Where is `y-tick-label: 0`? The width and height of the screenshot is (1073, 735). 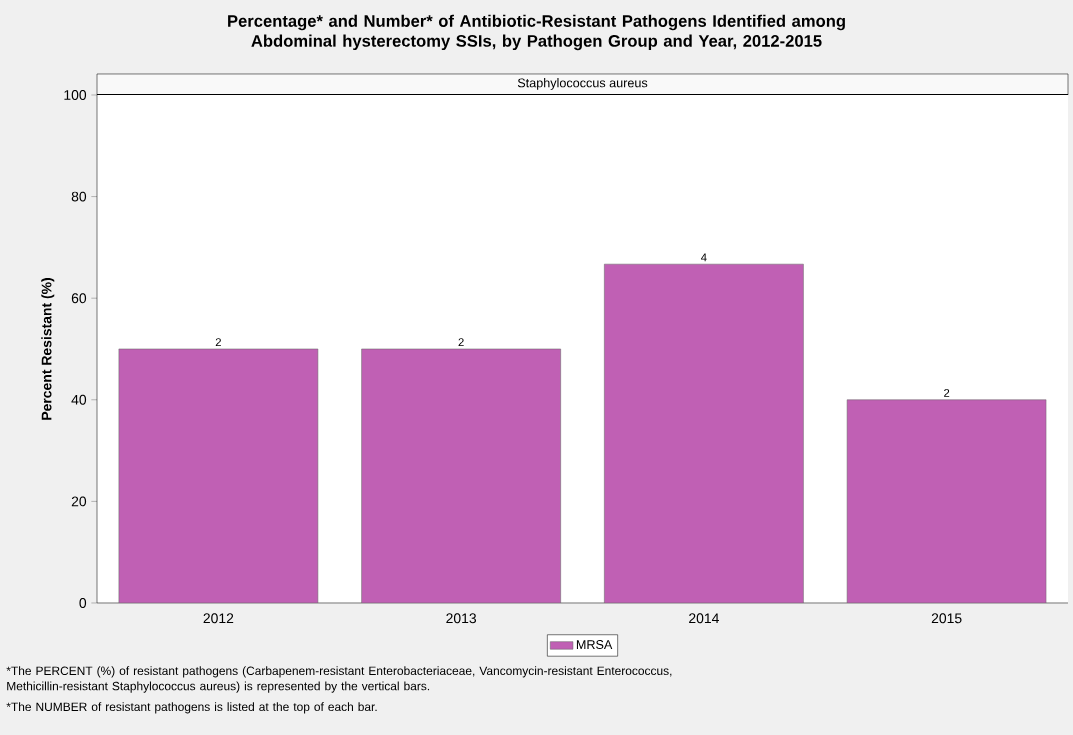 y-tick-label: 0 is located at coordinates (83, 603).